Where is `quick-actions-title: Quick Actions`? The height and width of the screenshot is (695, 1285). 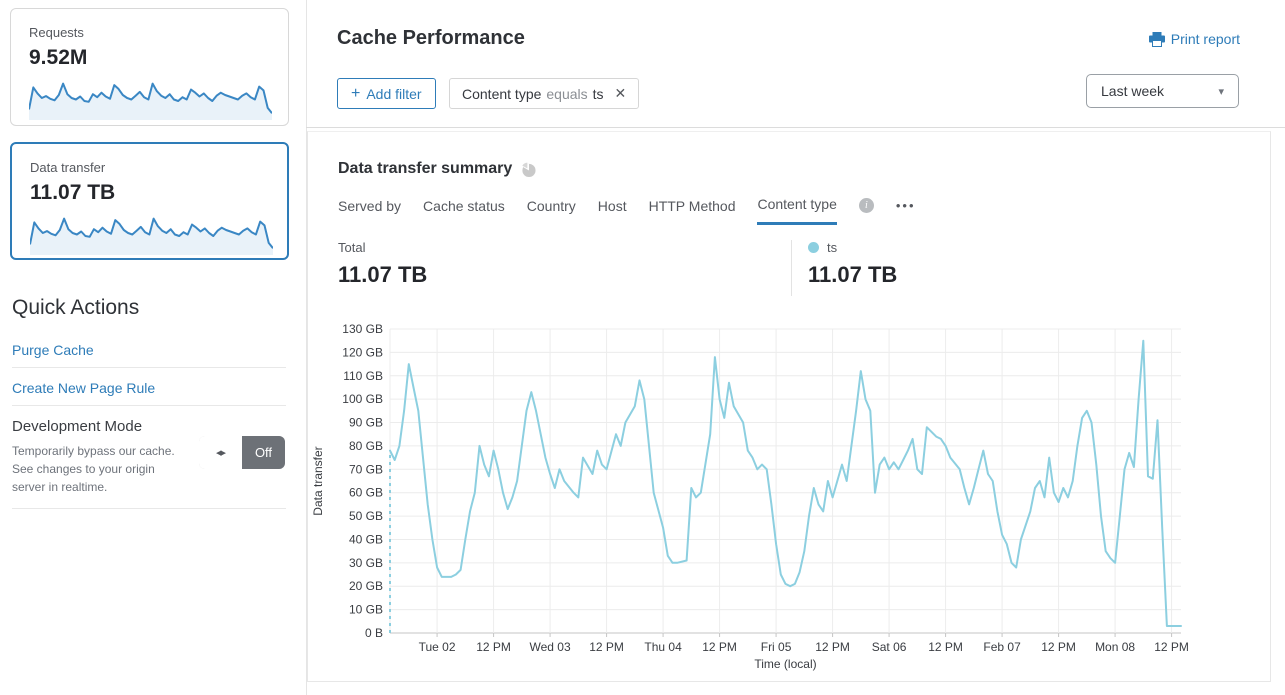 quick-actions-title: Quick Actions is located at coordinates (76, 307).